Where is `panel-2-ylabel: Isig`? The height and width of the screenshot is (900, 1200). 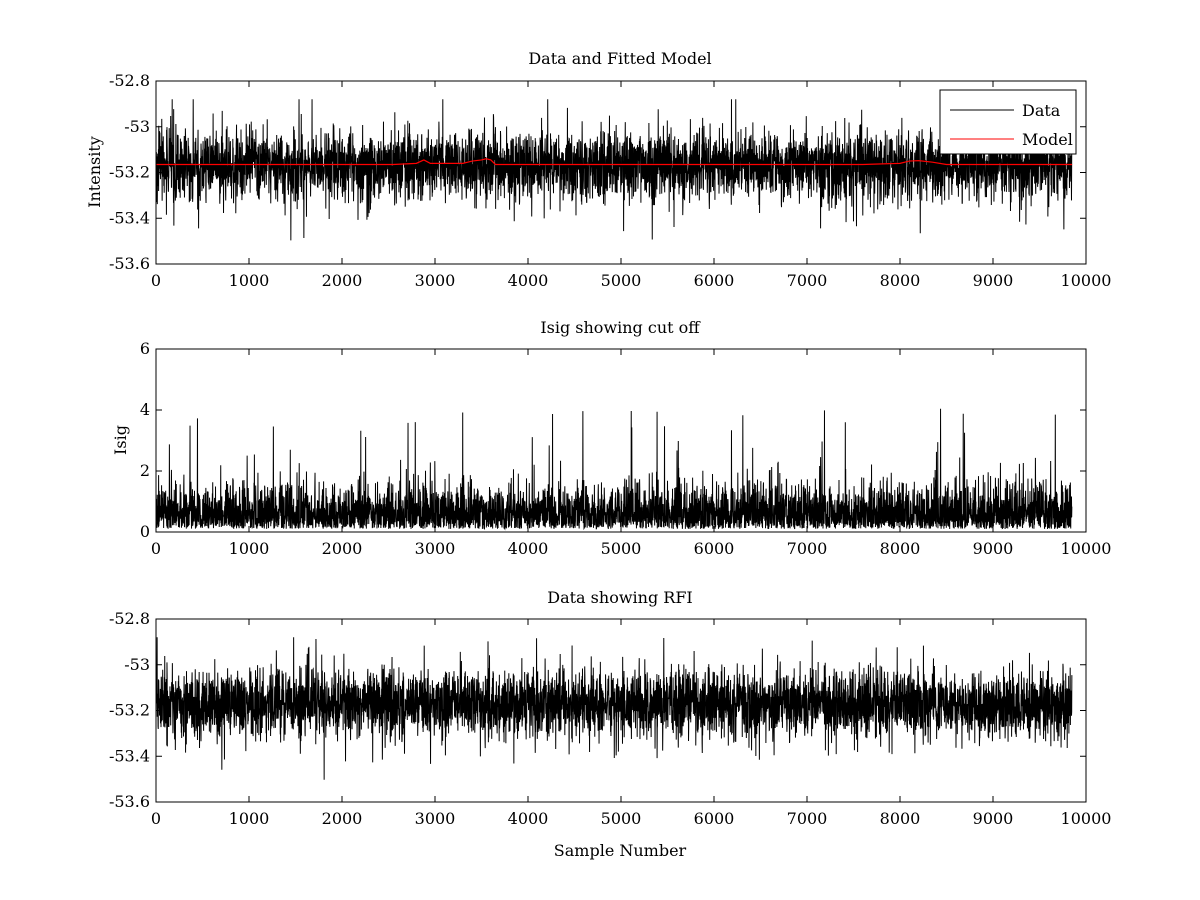
panel-2-ylabel: Isig is located at coordinates (120, 440).